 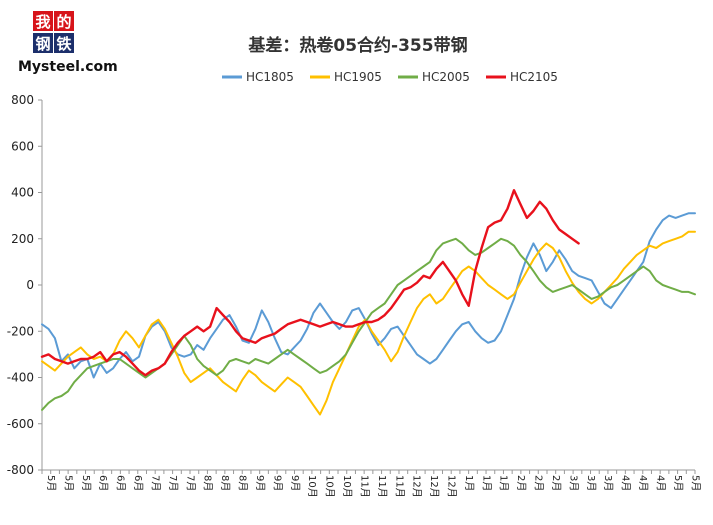 I want to click on logo-block-top-left, so click(x=43, y=21).